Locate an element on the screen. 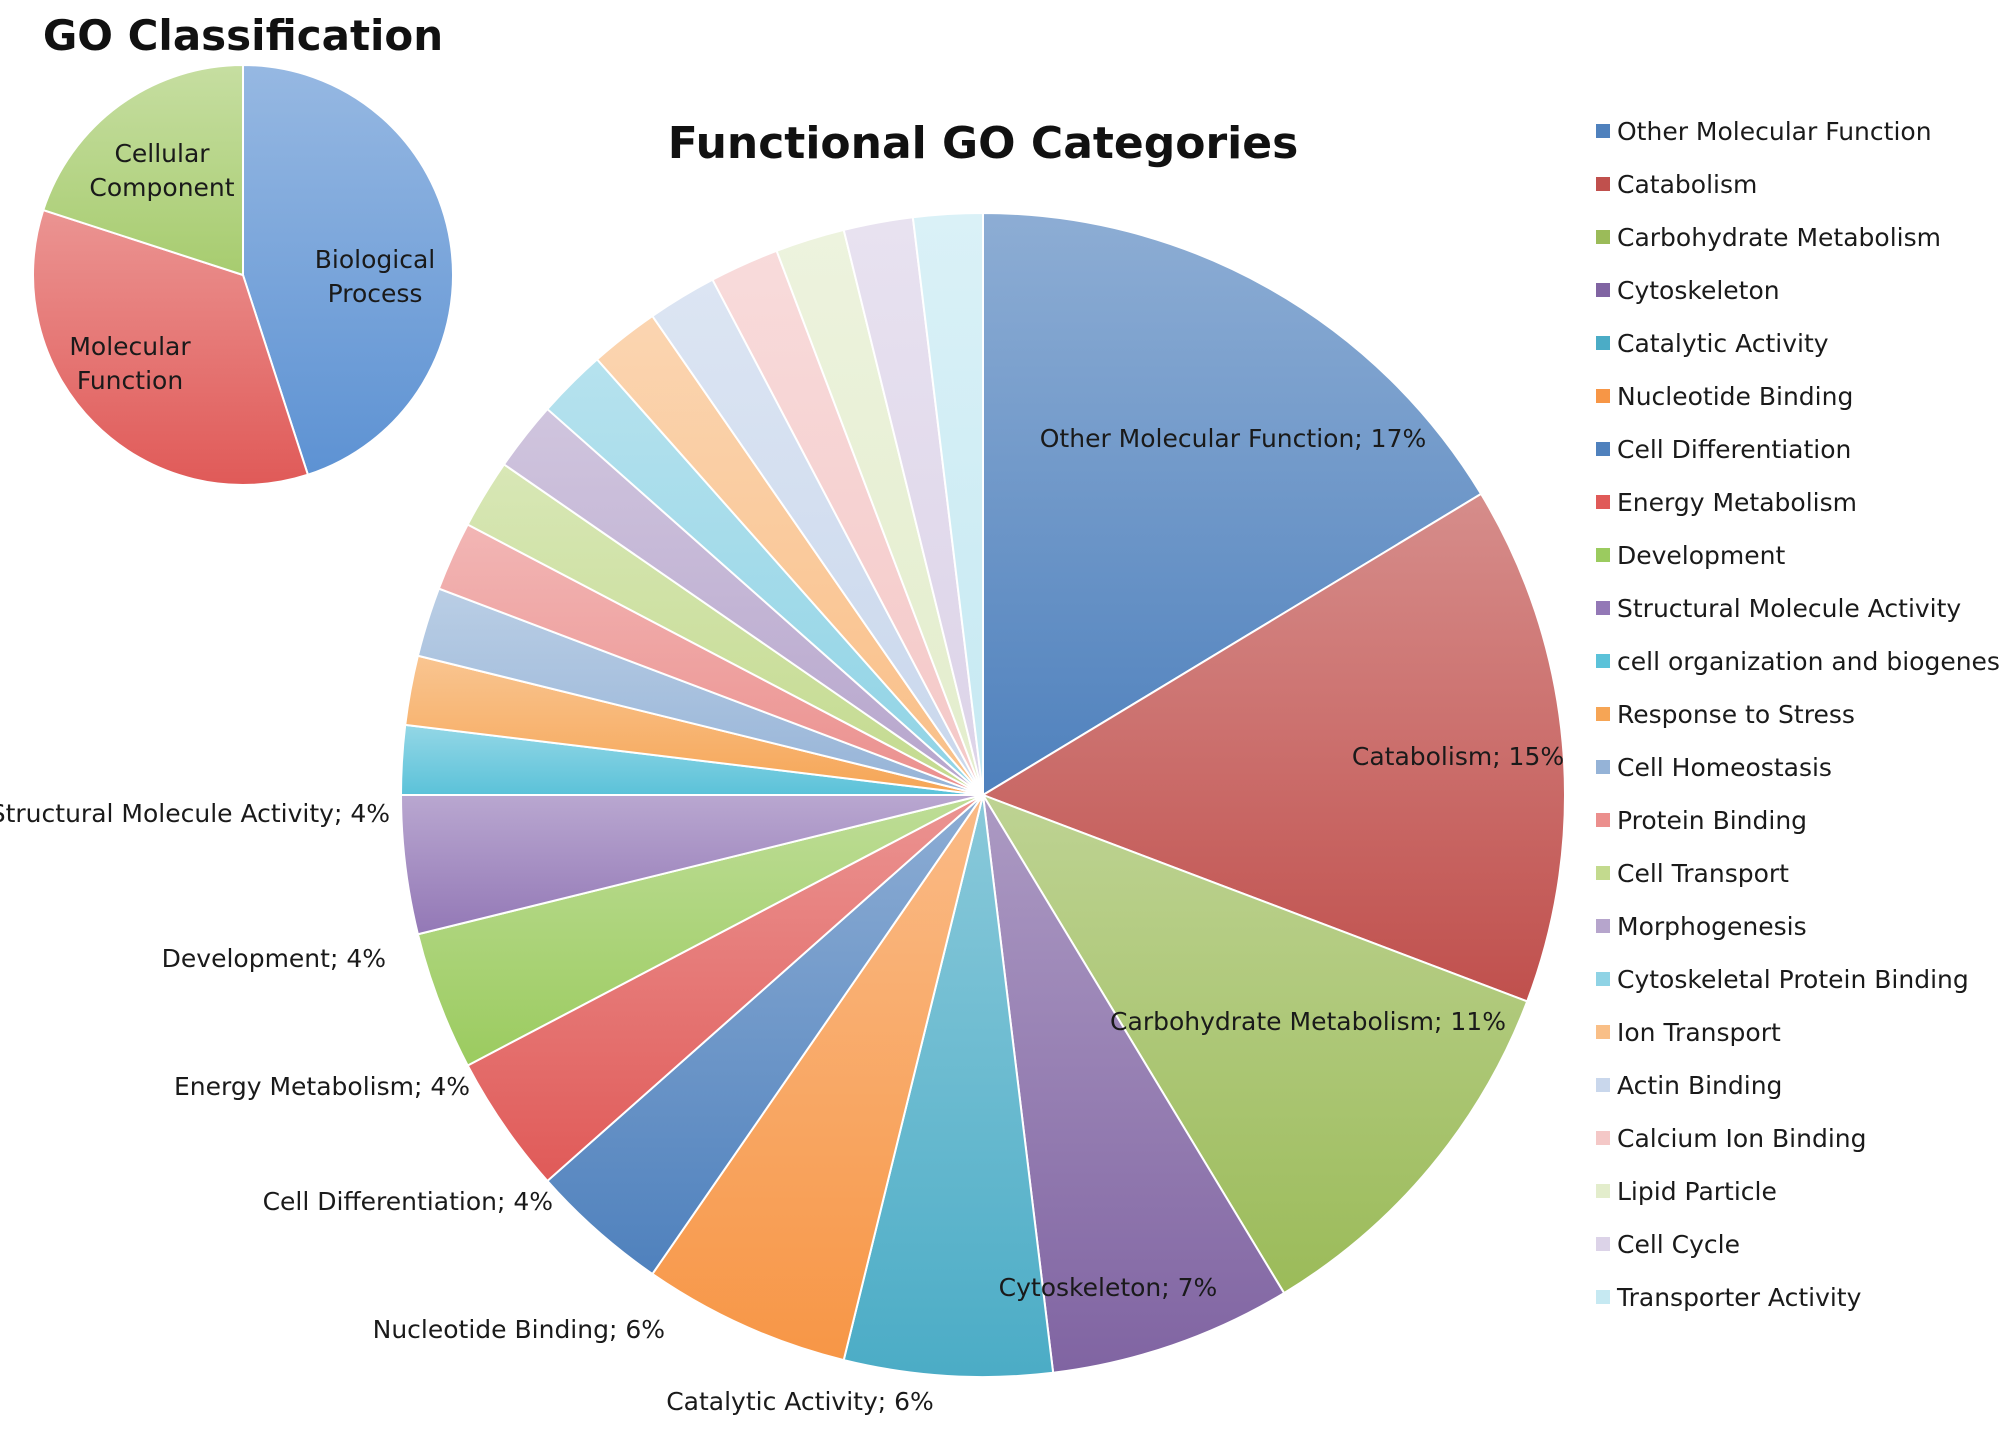  legend-item-morphogenesis: Morphogenesis is located at coordinates (1701, 926).